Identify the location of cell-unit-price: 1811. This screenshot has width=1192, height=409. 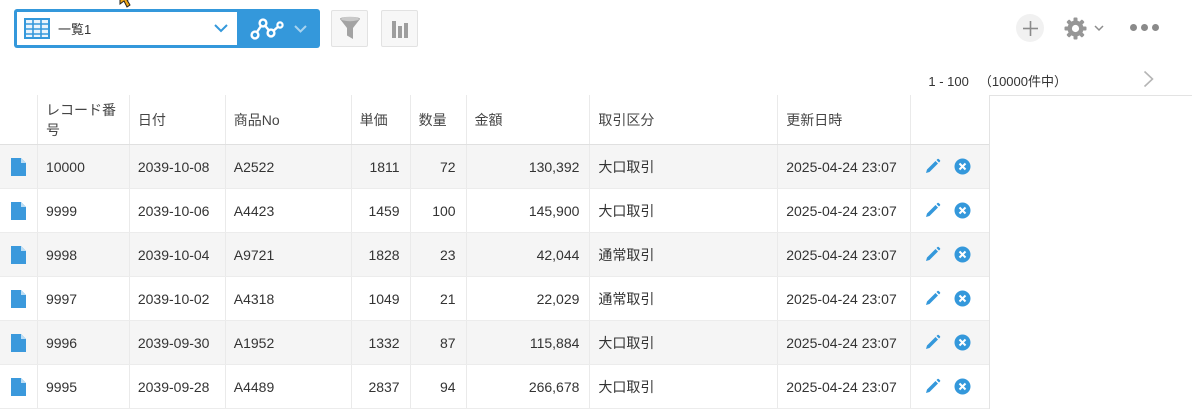
(381, 166).